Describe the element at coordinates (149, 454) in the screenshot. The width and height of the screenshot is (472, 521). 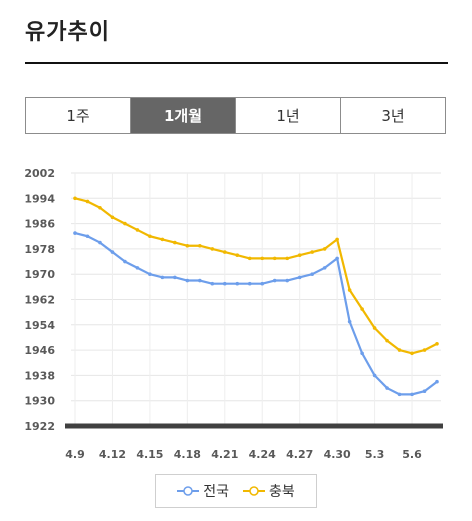
I see `x-tick-label: 4.15` at that location.